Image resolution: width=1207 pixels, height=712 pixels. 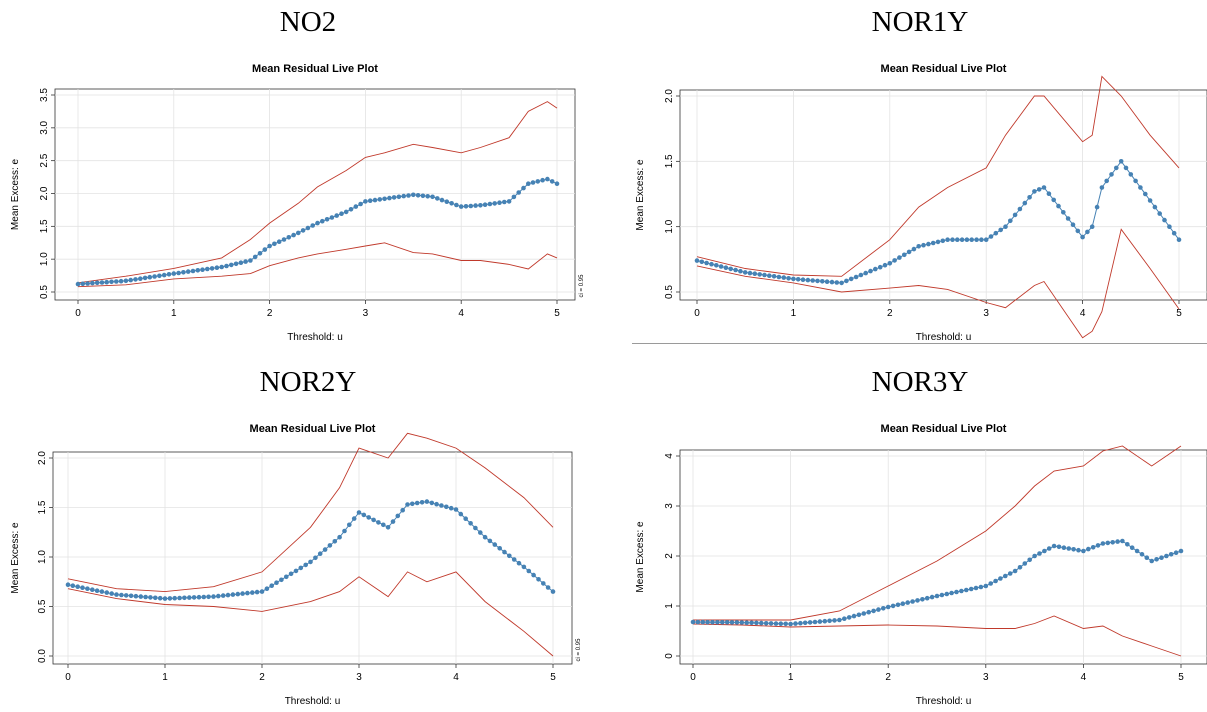 I want to click on x-axis-label: Threshold: u, so click(x=944, y=701).